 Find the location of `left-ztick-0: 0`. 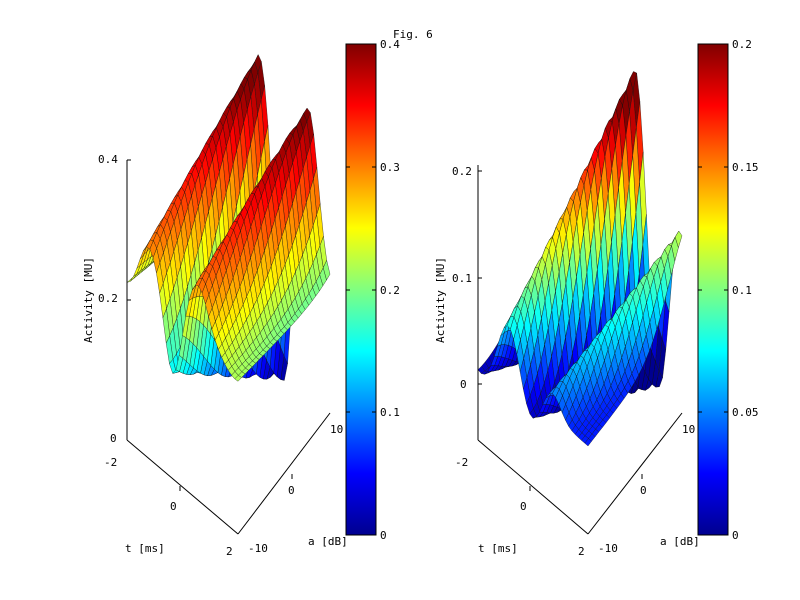

left-ztick-0: 0 is located at coordinates (113, 438).